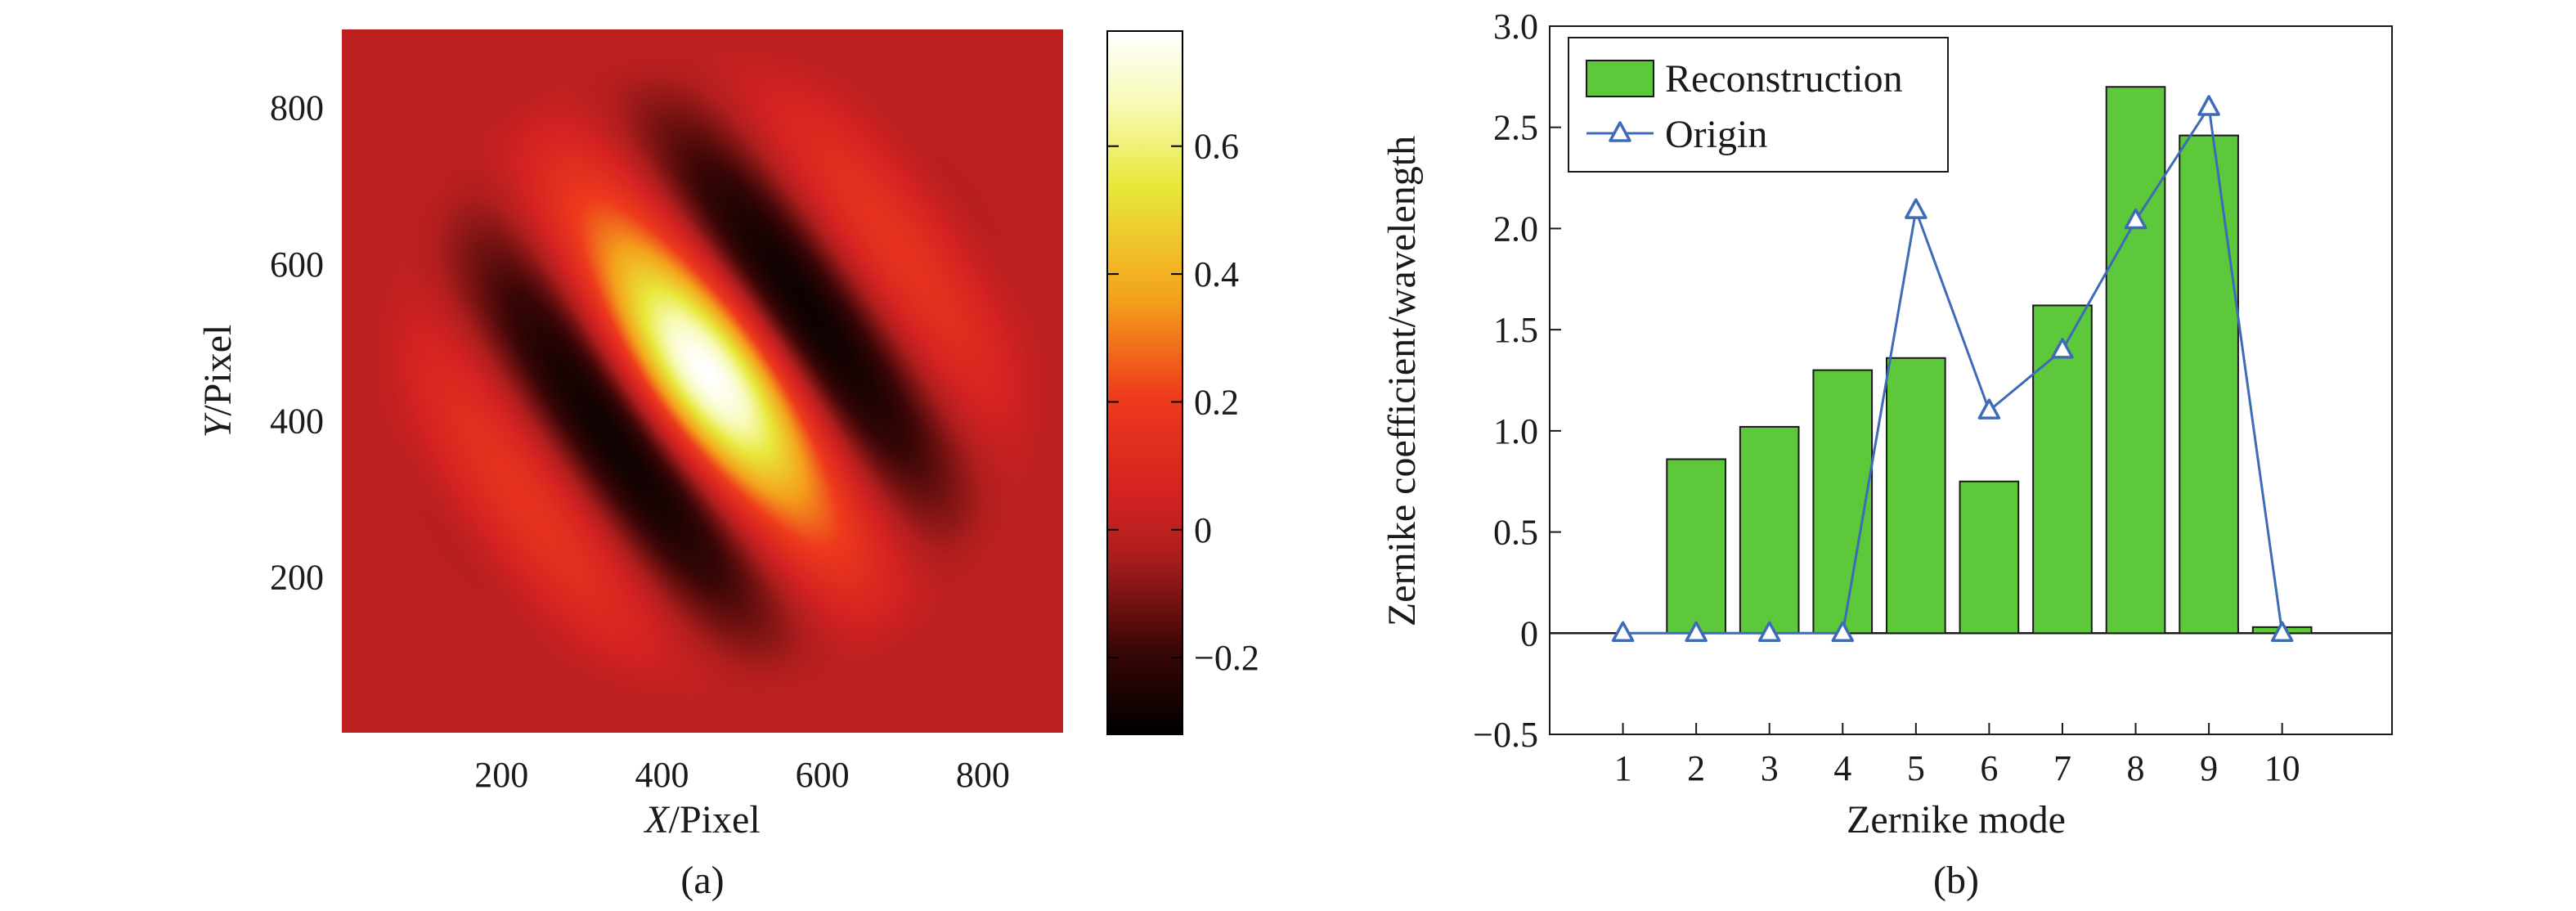 This screenshot has height=911, width=2576. Describe the element at coordinates (823, 775) in the screenshot. I see `heatmap-x-tick-label: 600` at that location.